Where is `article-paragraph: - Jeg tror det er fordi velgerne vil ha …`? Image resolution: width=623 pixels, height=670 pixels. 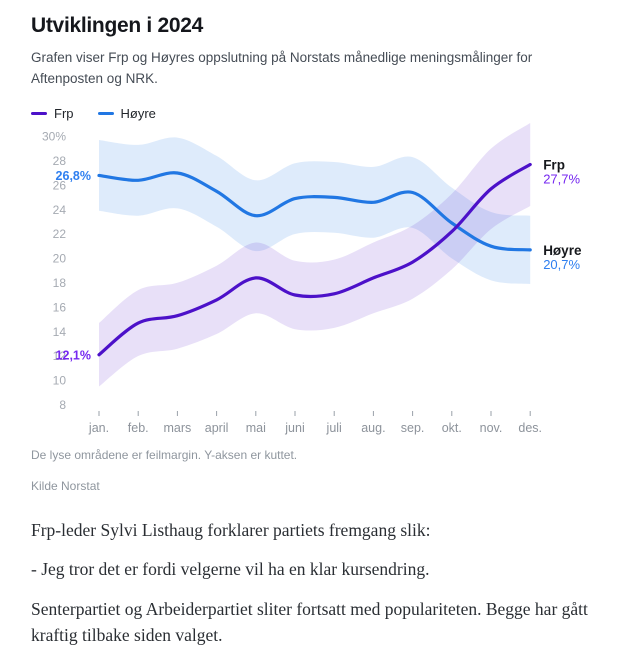 article-paragraph: - Jeg tror det er fordi velgerne vil ha … is located at coordinates (230, 569).